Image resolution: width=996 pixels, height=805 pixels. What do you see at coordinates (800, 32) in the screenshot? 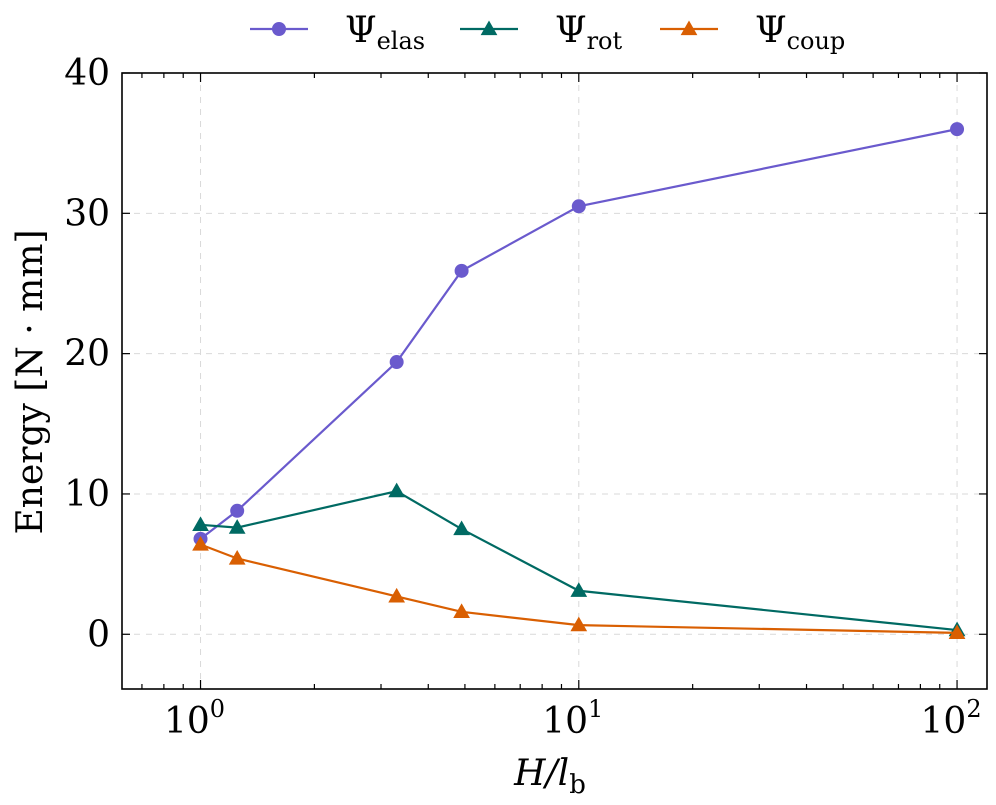
I see `legend-label-coup: Ψcoup` at bounding box center [800, 32].